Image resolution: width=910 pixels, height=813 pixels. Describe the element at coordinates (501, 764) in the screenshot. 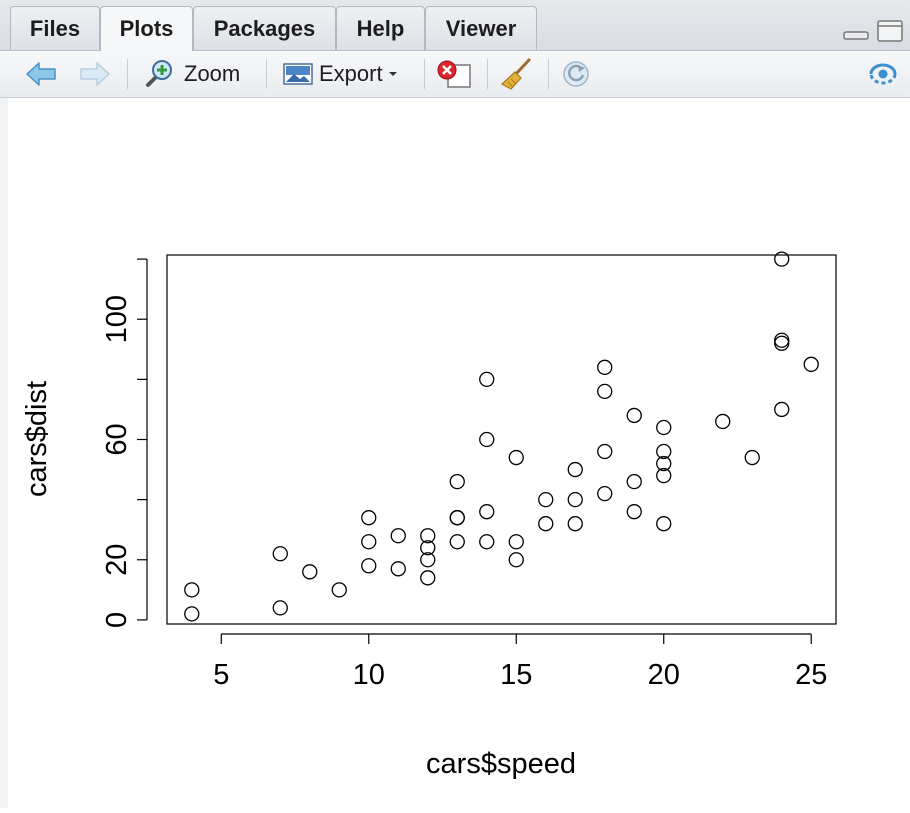

I see `x-axis-label: cars$speed` at that location.